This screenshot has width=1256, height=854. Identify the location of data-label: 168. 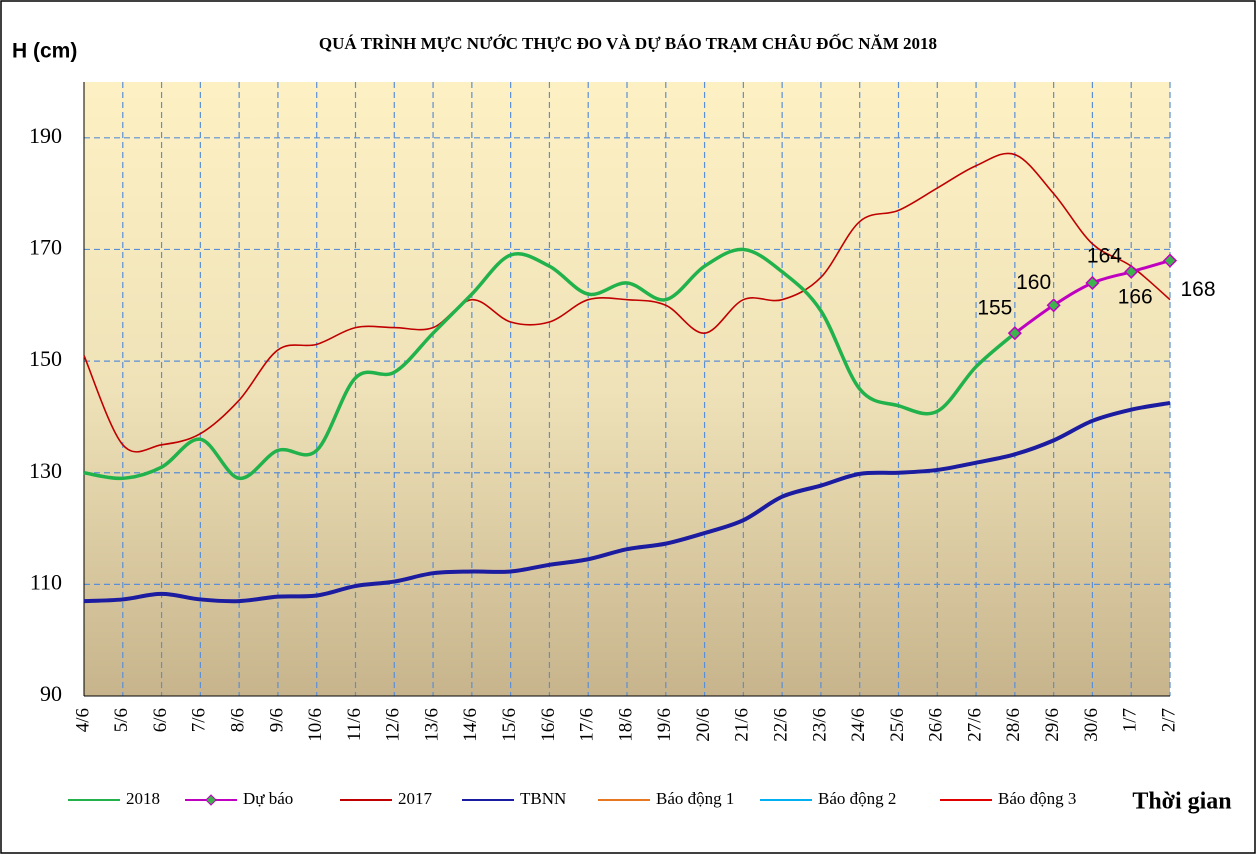
(1197, 289).